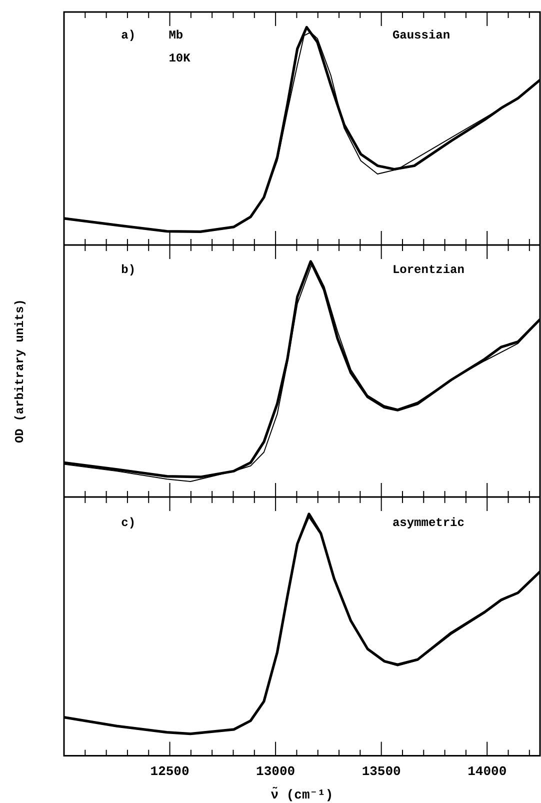 This screenshot has width=541, height=803. Describe the element at coordinates (428, 270) in the screenshot. I see `annotation: Lorentzian` at that location.